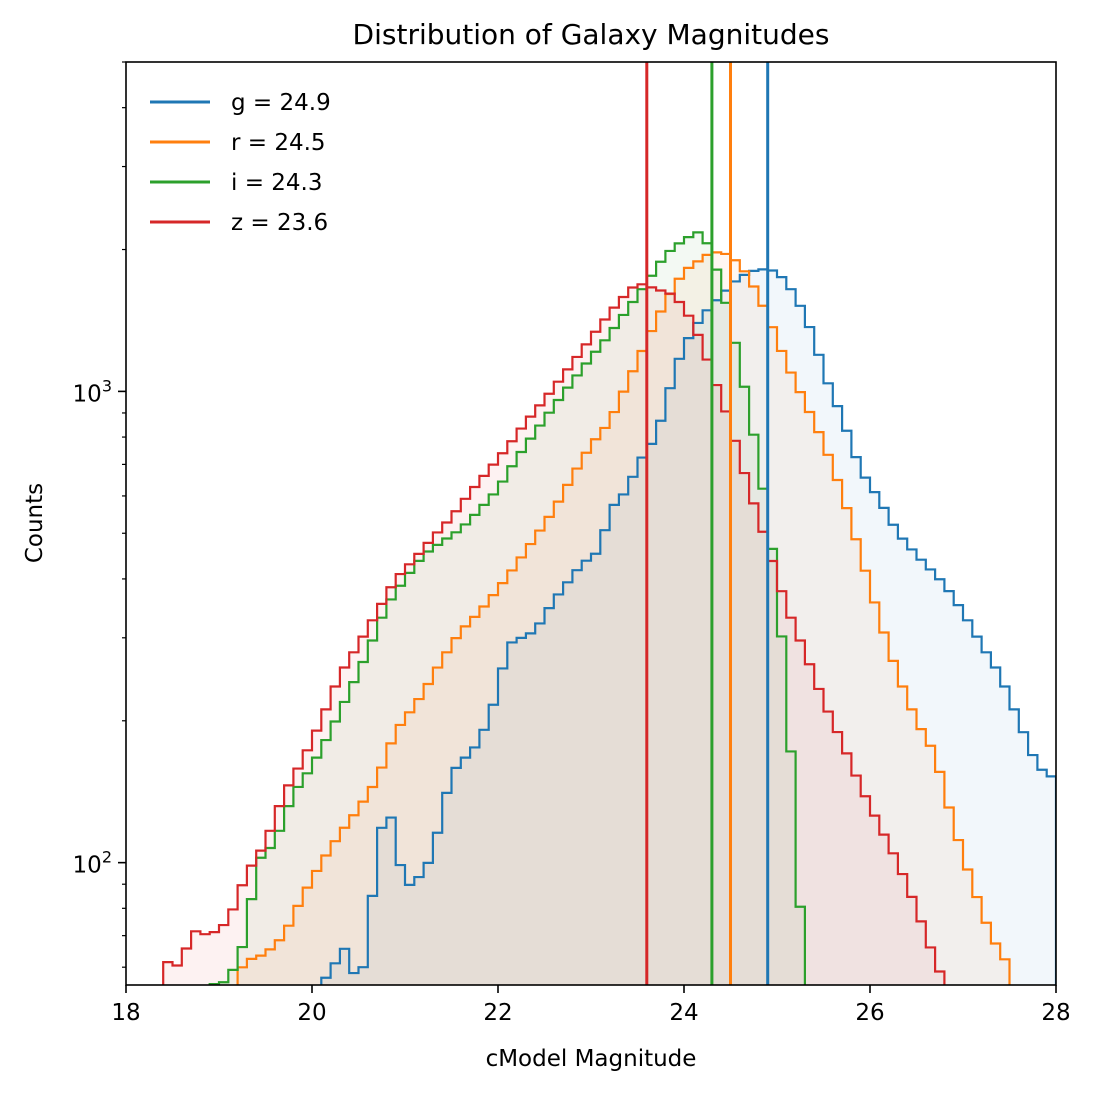 Image resolution: width=1094 pixels, height=1094 pixels. I want to click on y-axis-label: Counts, so click(35, 523).